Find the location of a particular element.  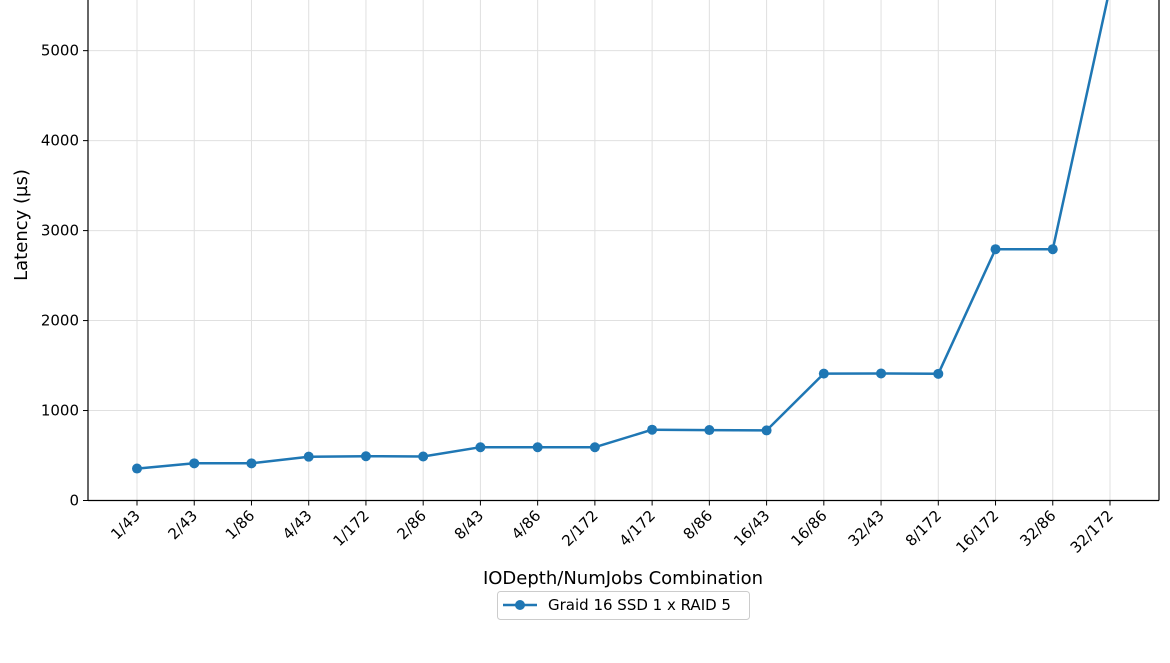

x-tick-label: 16/43 is located at coordinates (751, 528).